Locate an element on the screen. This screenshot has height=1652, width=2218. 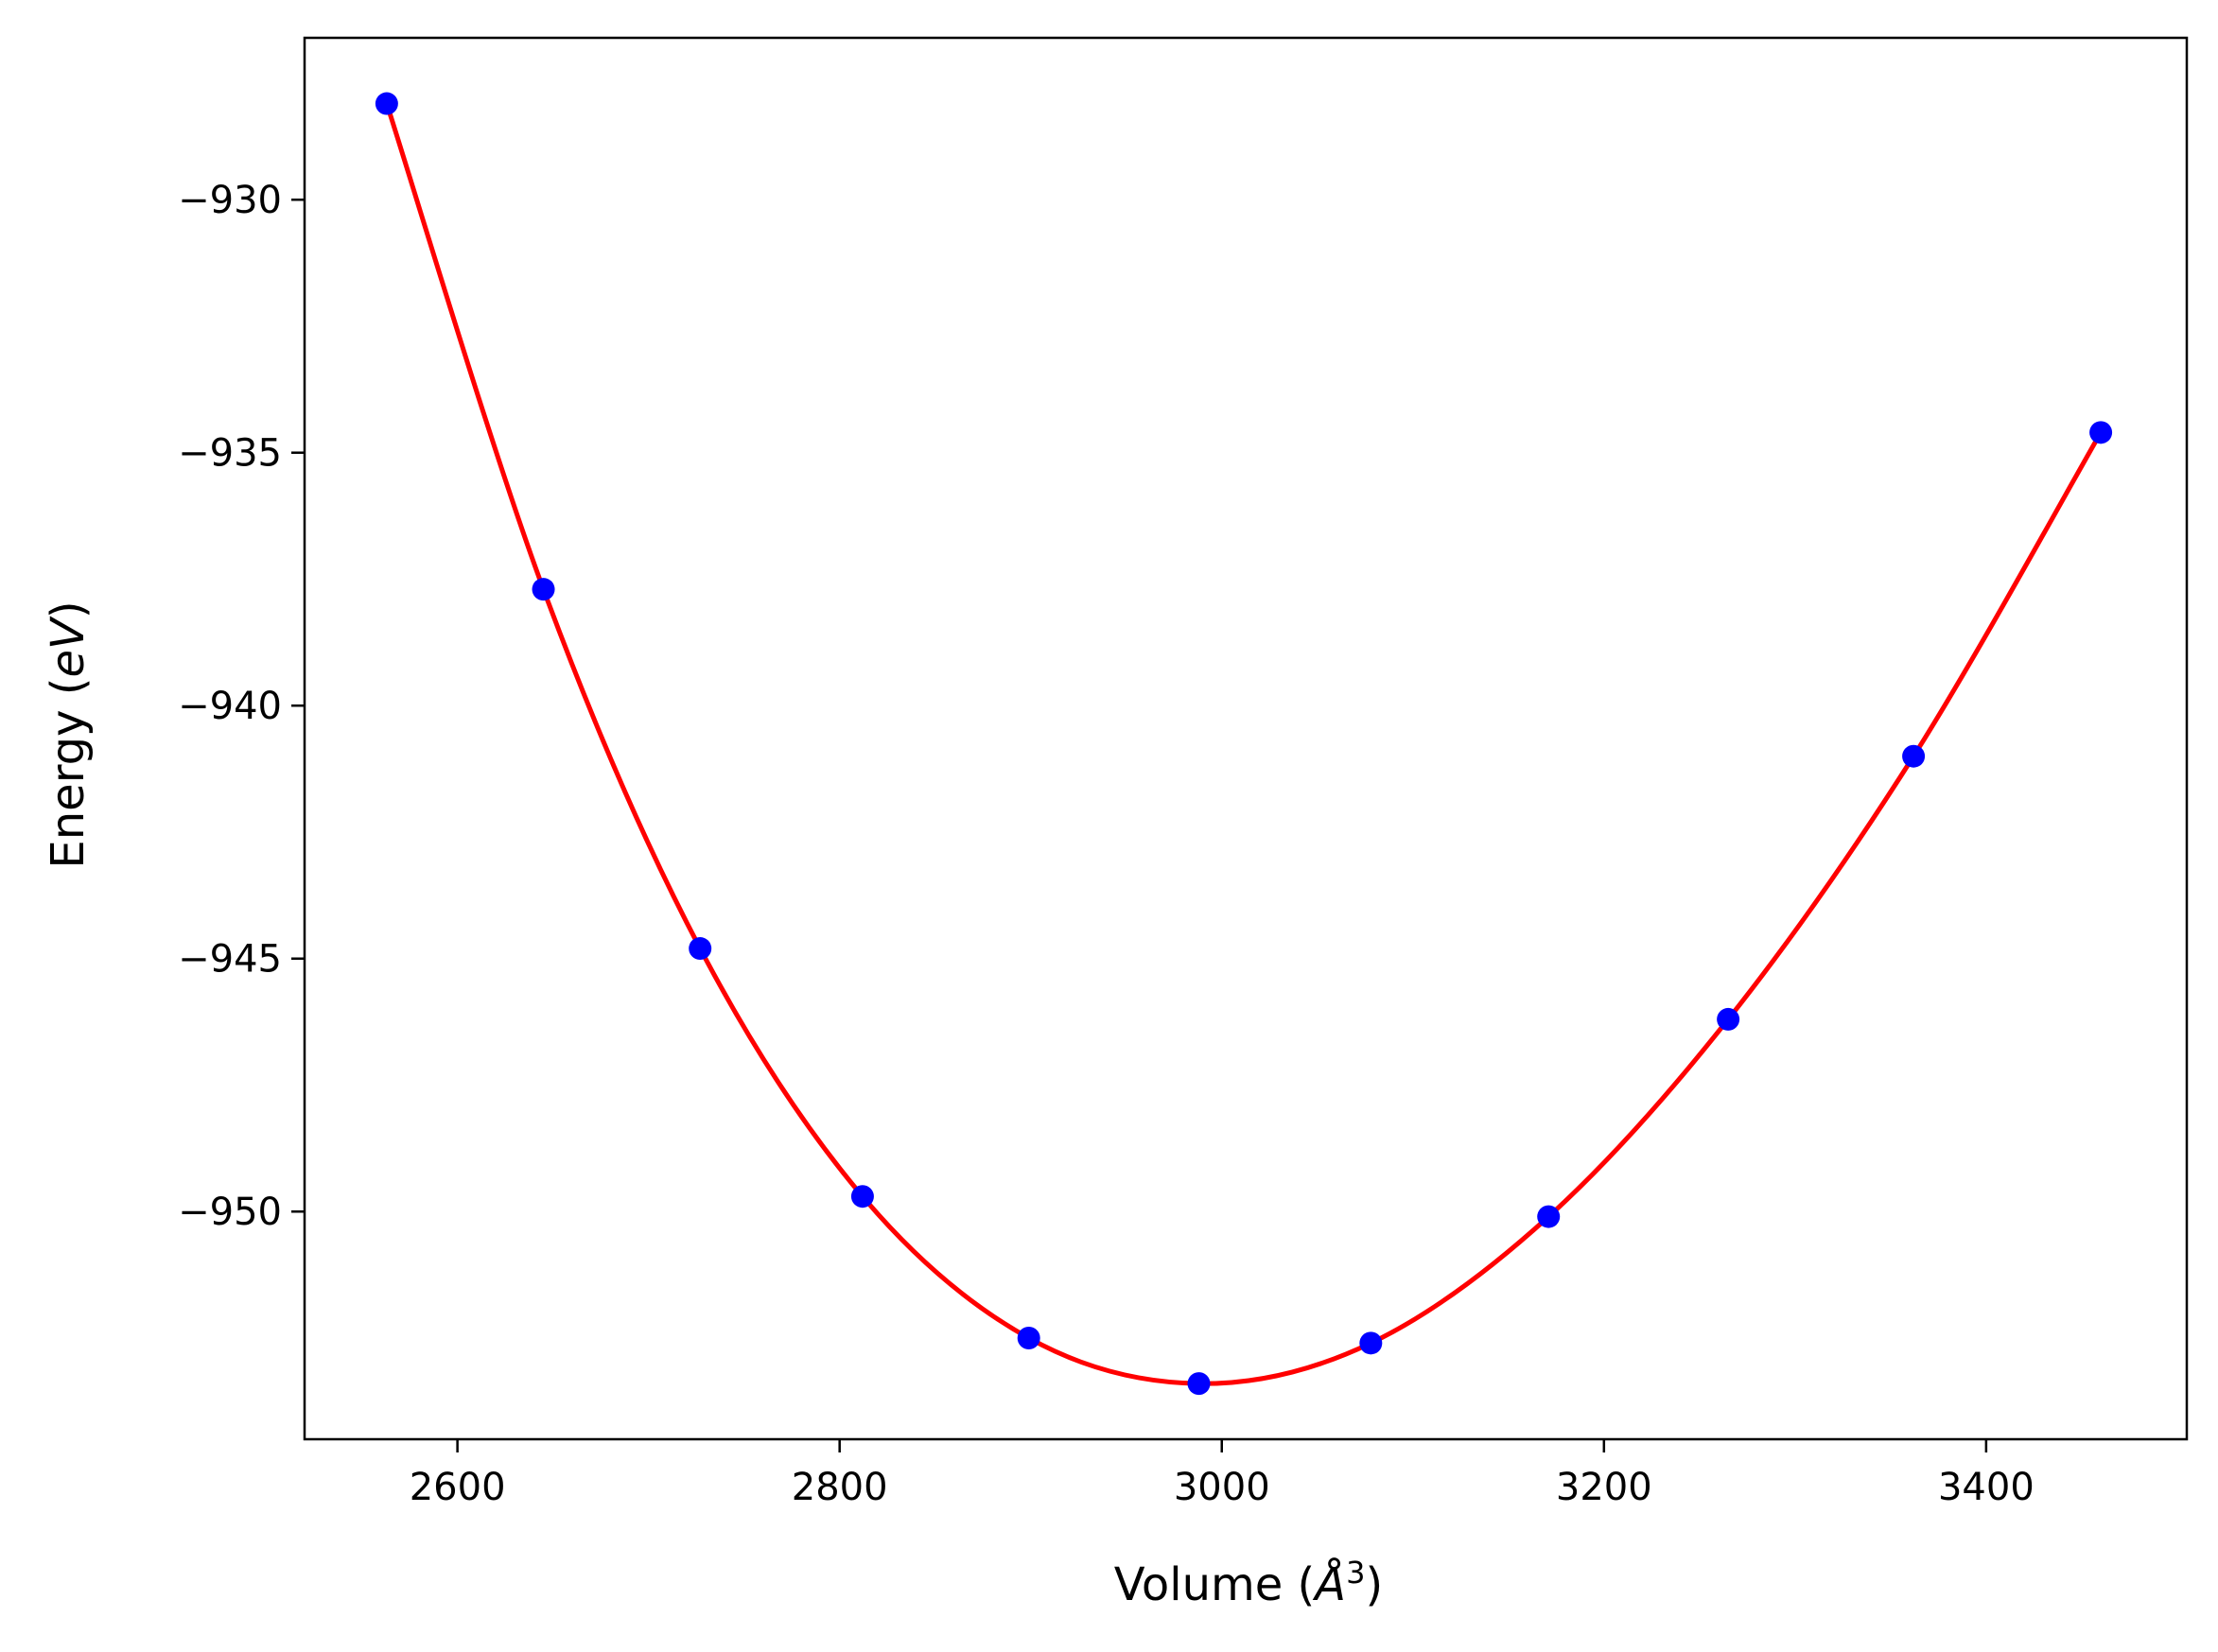
y-axis-ticks: −930 −935 −940 −945 −950 is located at coordinates (241, 707).